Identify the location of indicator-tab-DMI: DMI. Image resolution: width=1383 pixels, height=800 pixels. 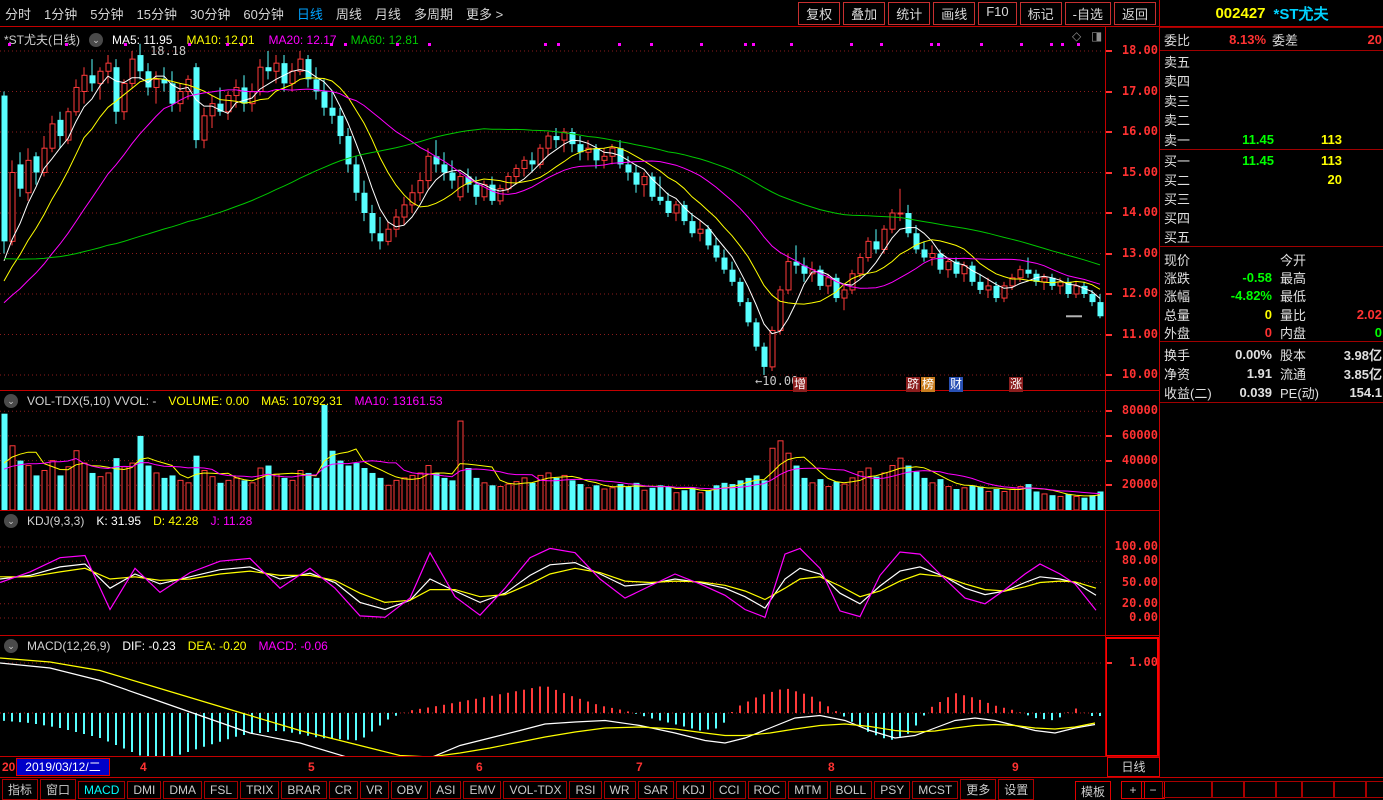
(144, 789).